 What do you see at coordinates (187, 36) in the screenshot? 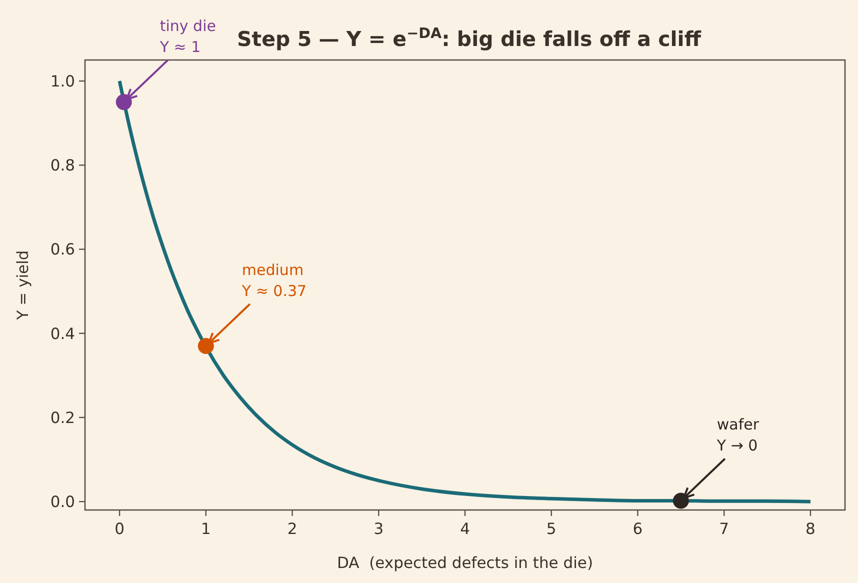
I see `annotation: tiny die Y ≈ 1` at bounding box center [187, 36].